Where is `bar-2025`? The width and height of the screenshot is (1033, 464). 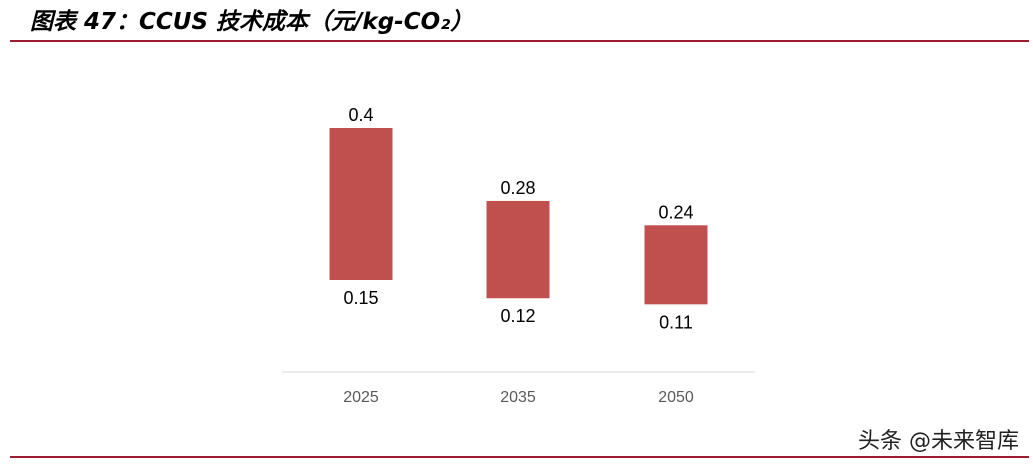
bar-2025 is located at coordinates (361, 204).